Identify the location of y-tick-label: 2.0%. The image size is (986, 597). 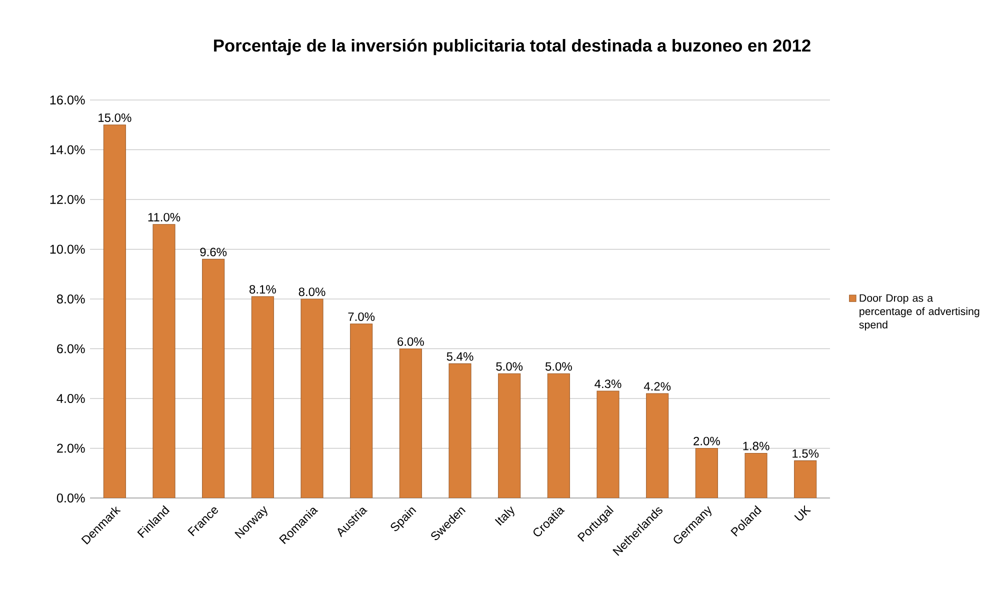
(71, 448).